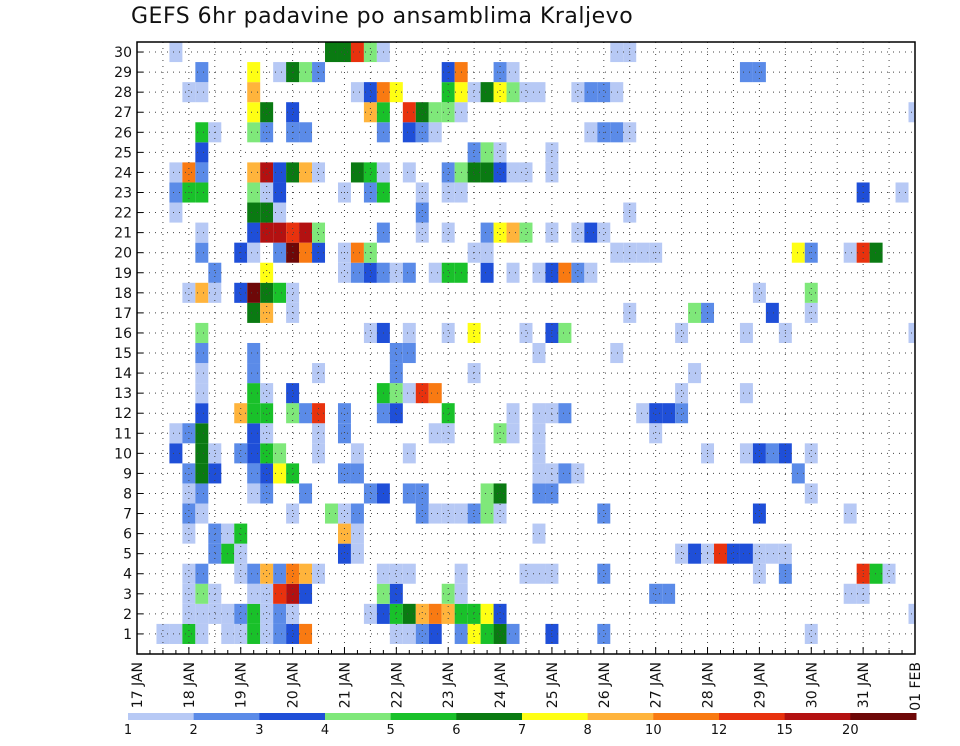 This screenshot has height=746, width=960. I want to click on x-tick-label: 24 JAN, so click(501, 685).